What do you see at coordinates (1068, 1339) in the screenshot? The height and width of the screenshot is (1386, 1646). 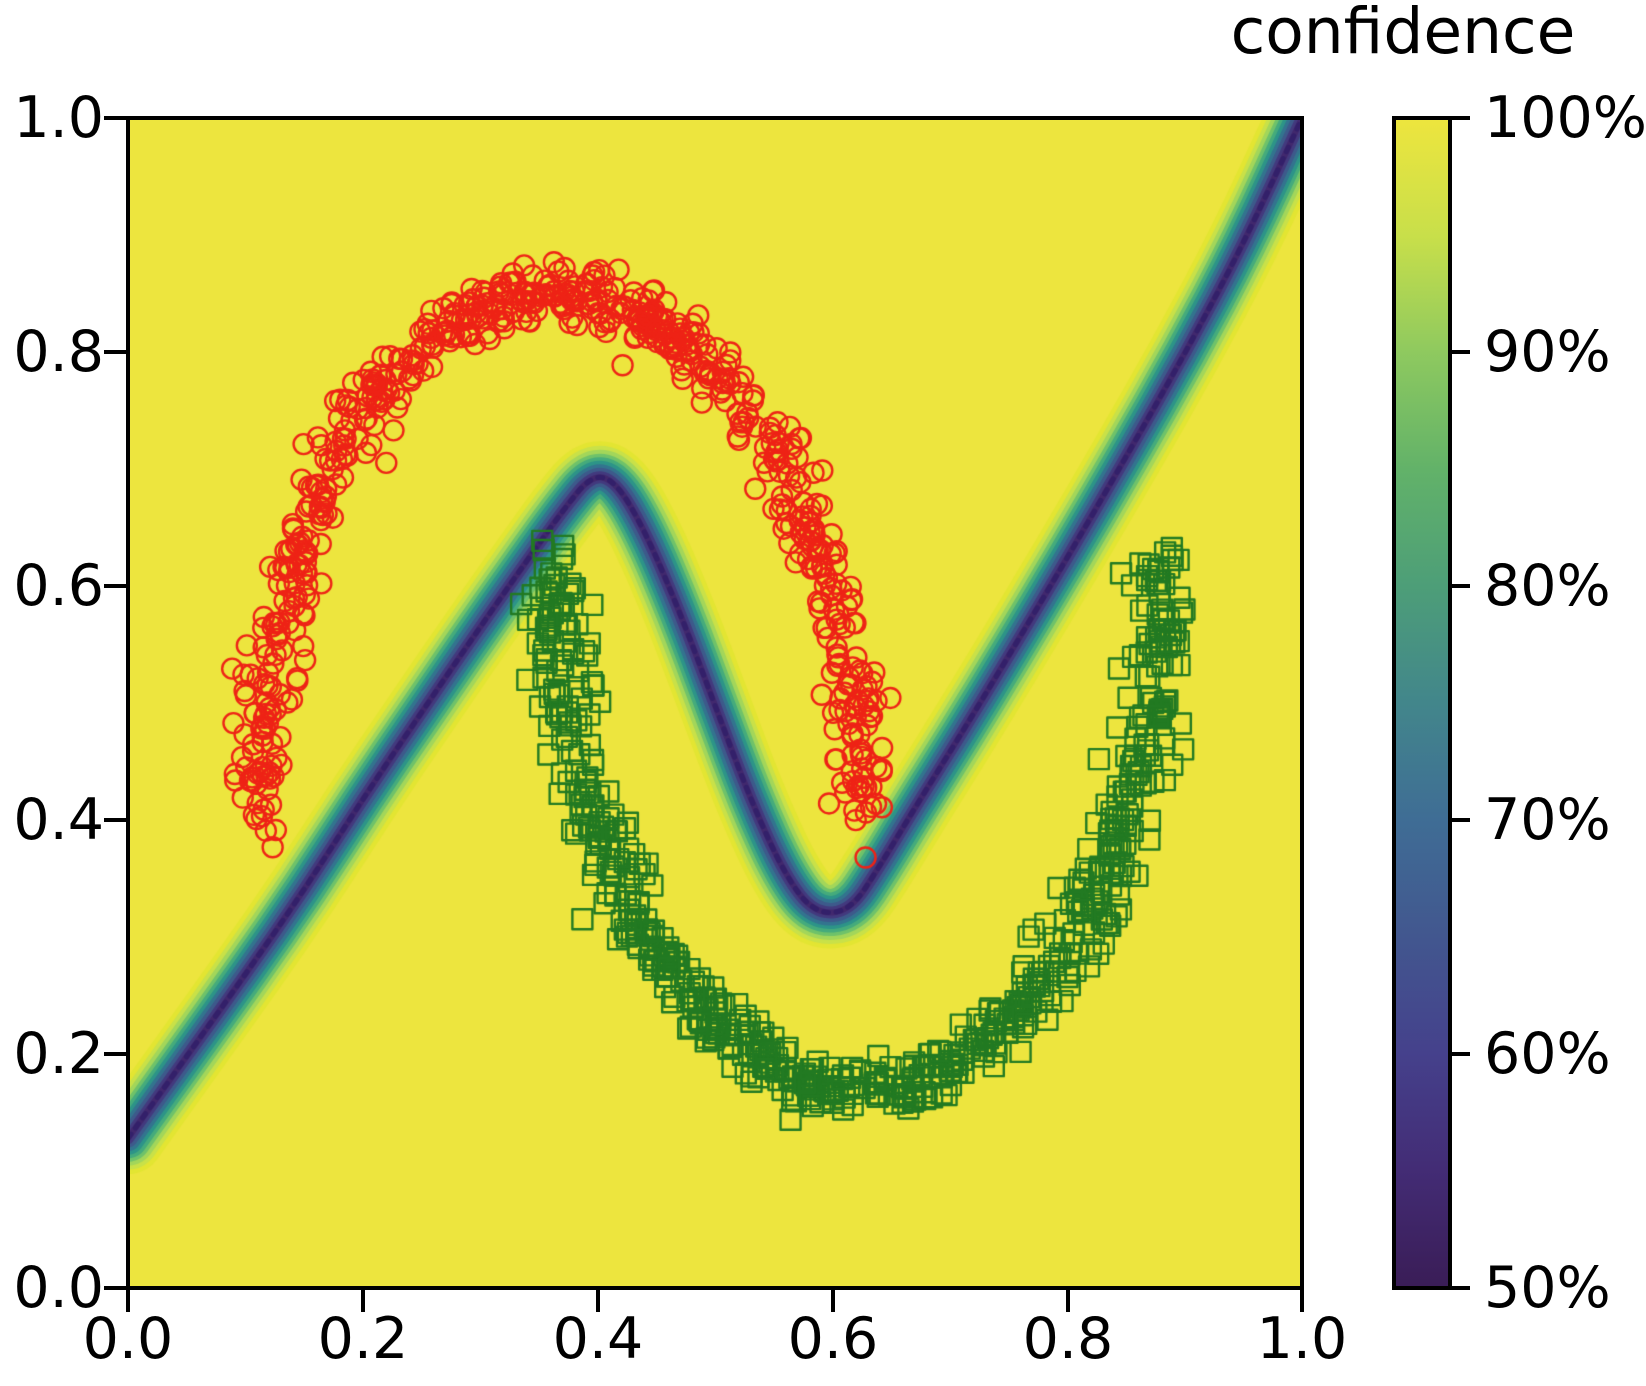 I see `x-tick-label: 0.8` at bounding box center [1068, 1339].